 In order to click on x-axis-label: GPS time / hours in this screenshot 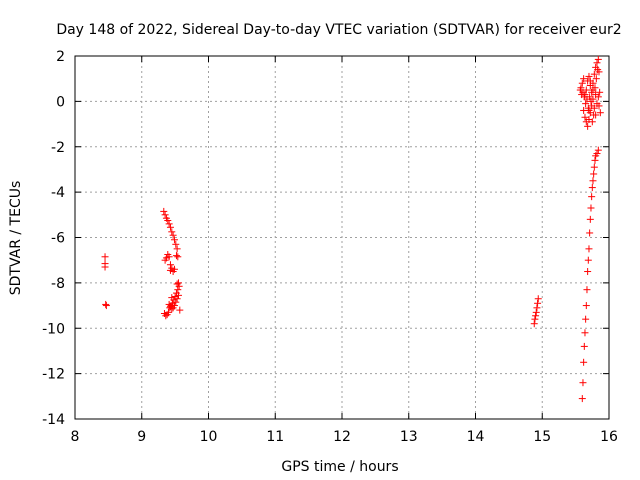, I will do `click(339, 467)`.